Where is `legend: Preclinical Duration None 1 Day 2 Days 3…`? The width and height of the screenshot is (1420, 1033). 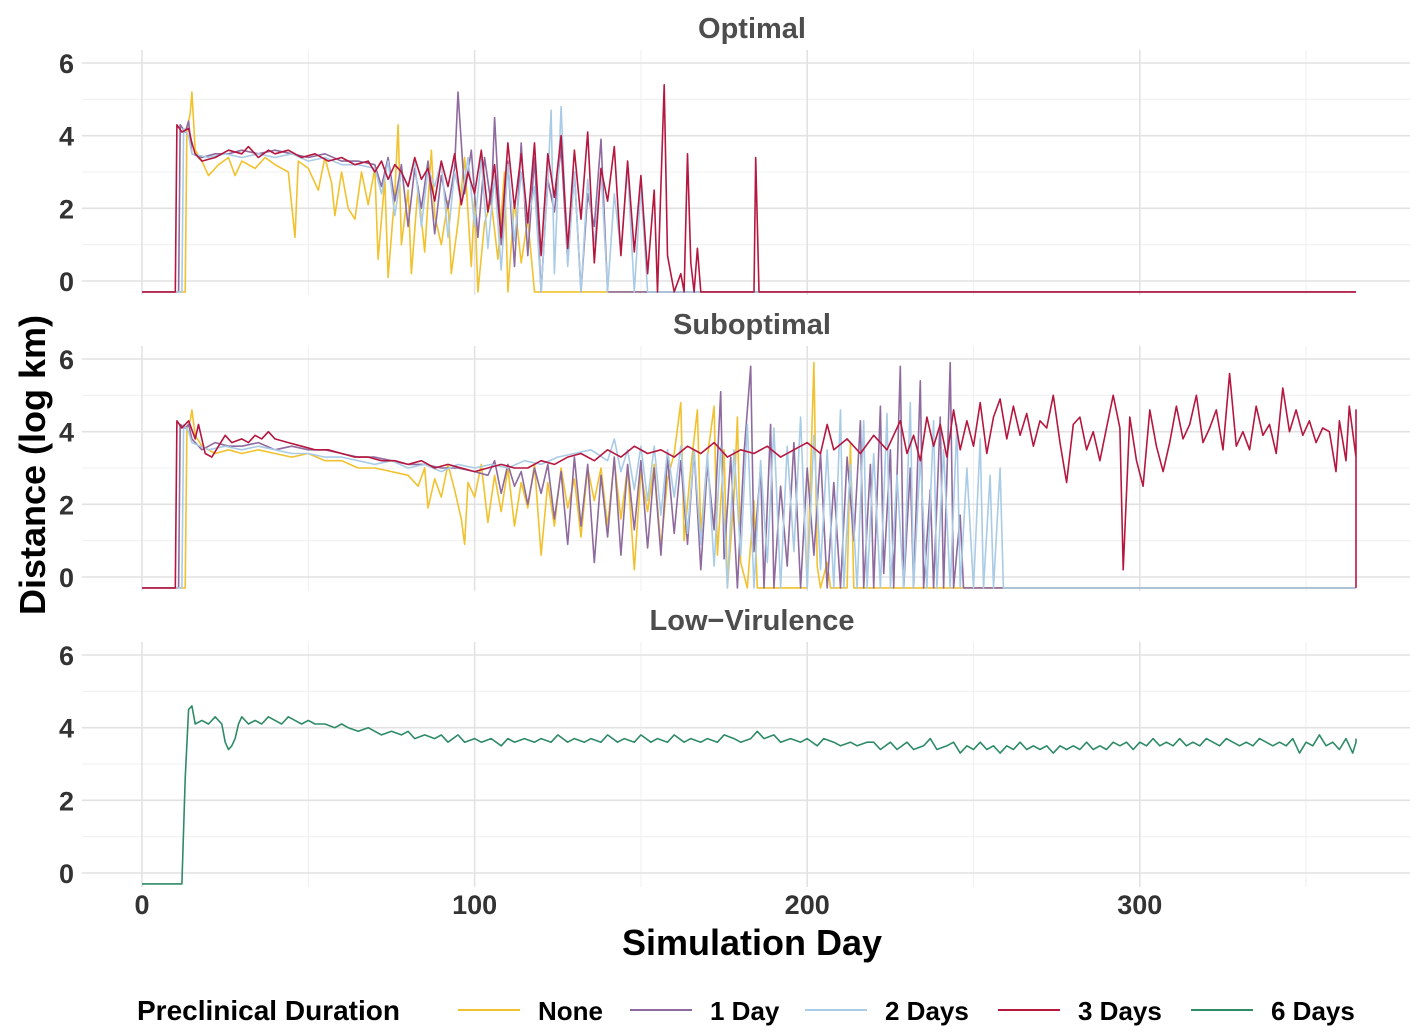 legend: Preclinical Duration None 1 Day 2 Days 3… is located at coordinates (746, 1010).